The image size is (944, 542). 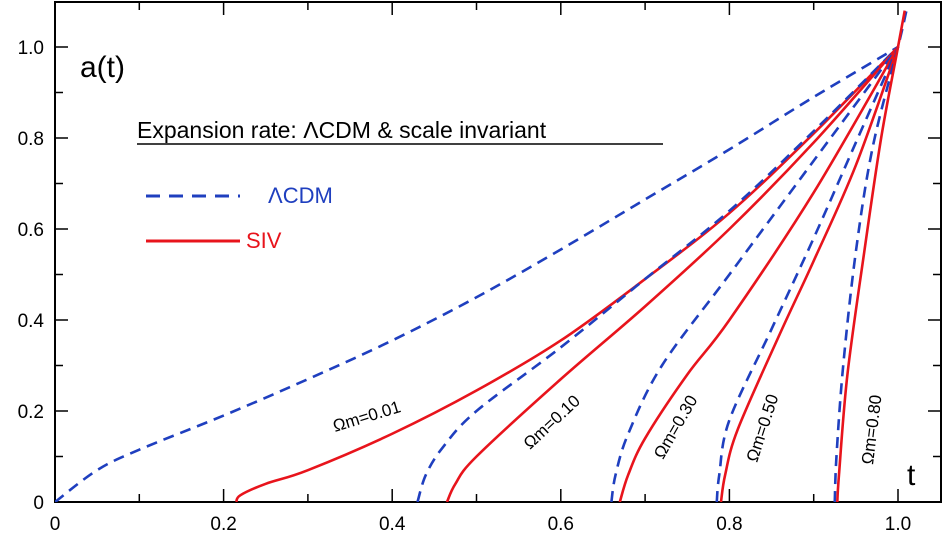 I want to click on curve-annotations: Ωm=0.01 Ωm=0.10 Ωm=0.30 Ωm=0.50 Ωm=0.80, so click(x=608, y=428).